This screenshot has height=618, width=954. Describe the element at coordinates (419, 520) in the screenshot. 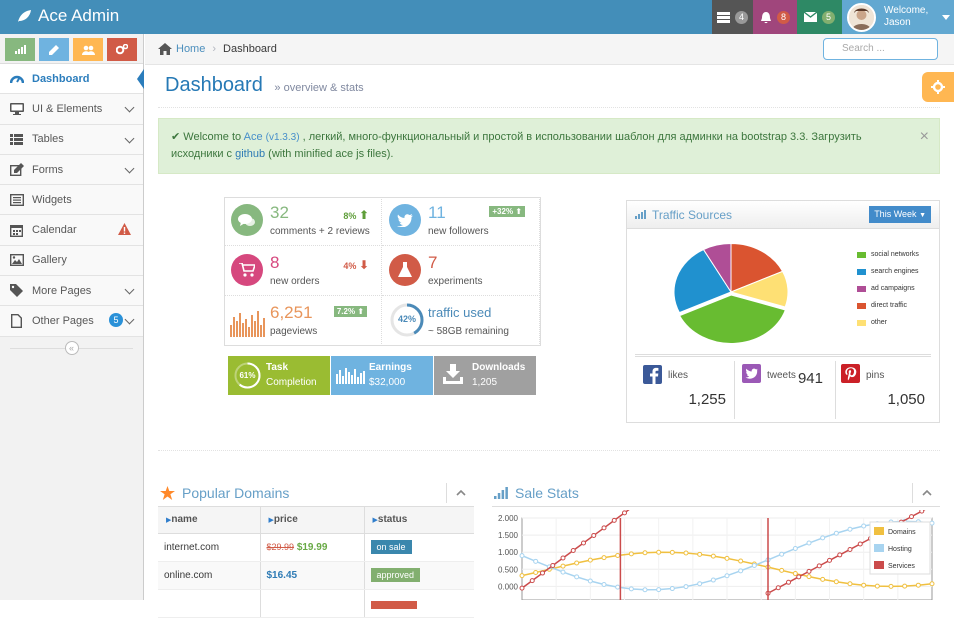

I see `column-header-status: ▶status` at that location.